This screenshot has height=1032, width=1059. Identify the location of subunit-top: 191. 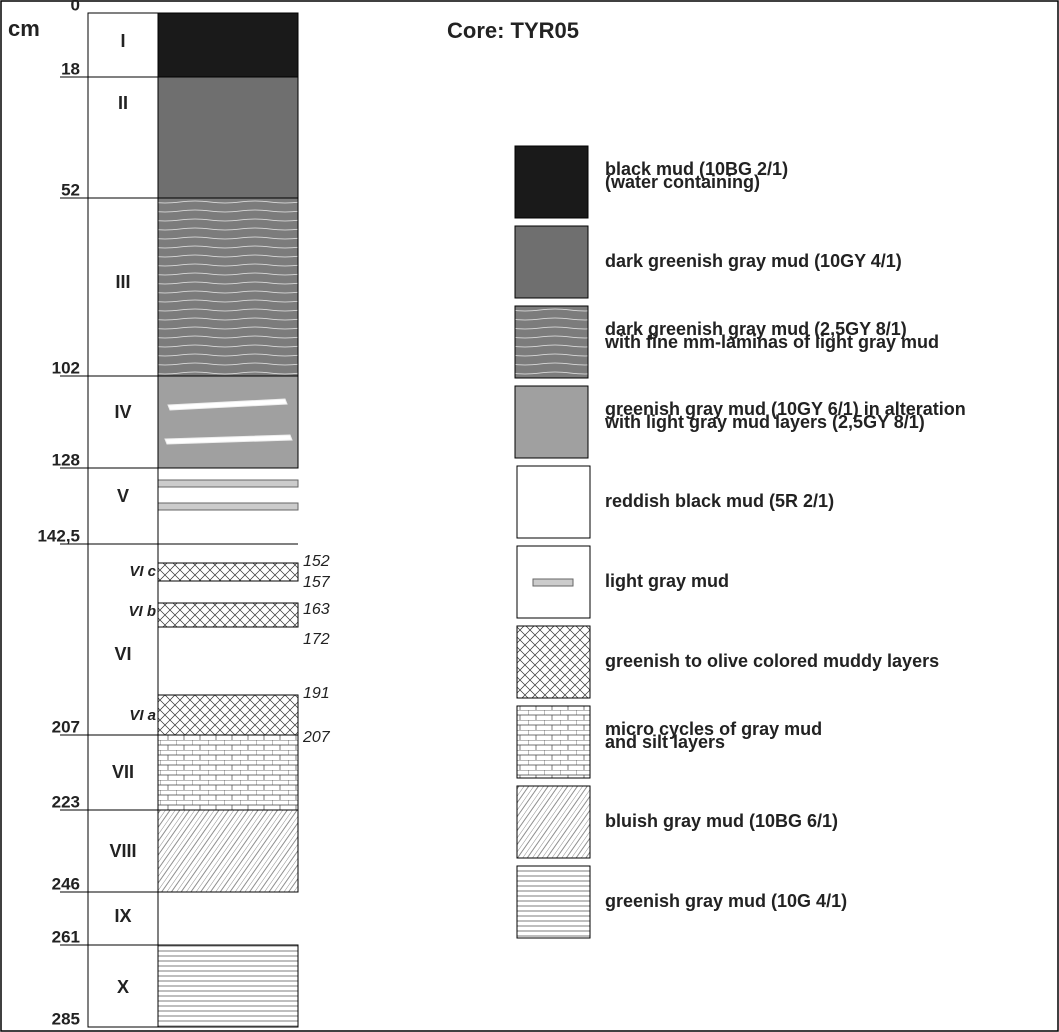
(316, 693).